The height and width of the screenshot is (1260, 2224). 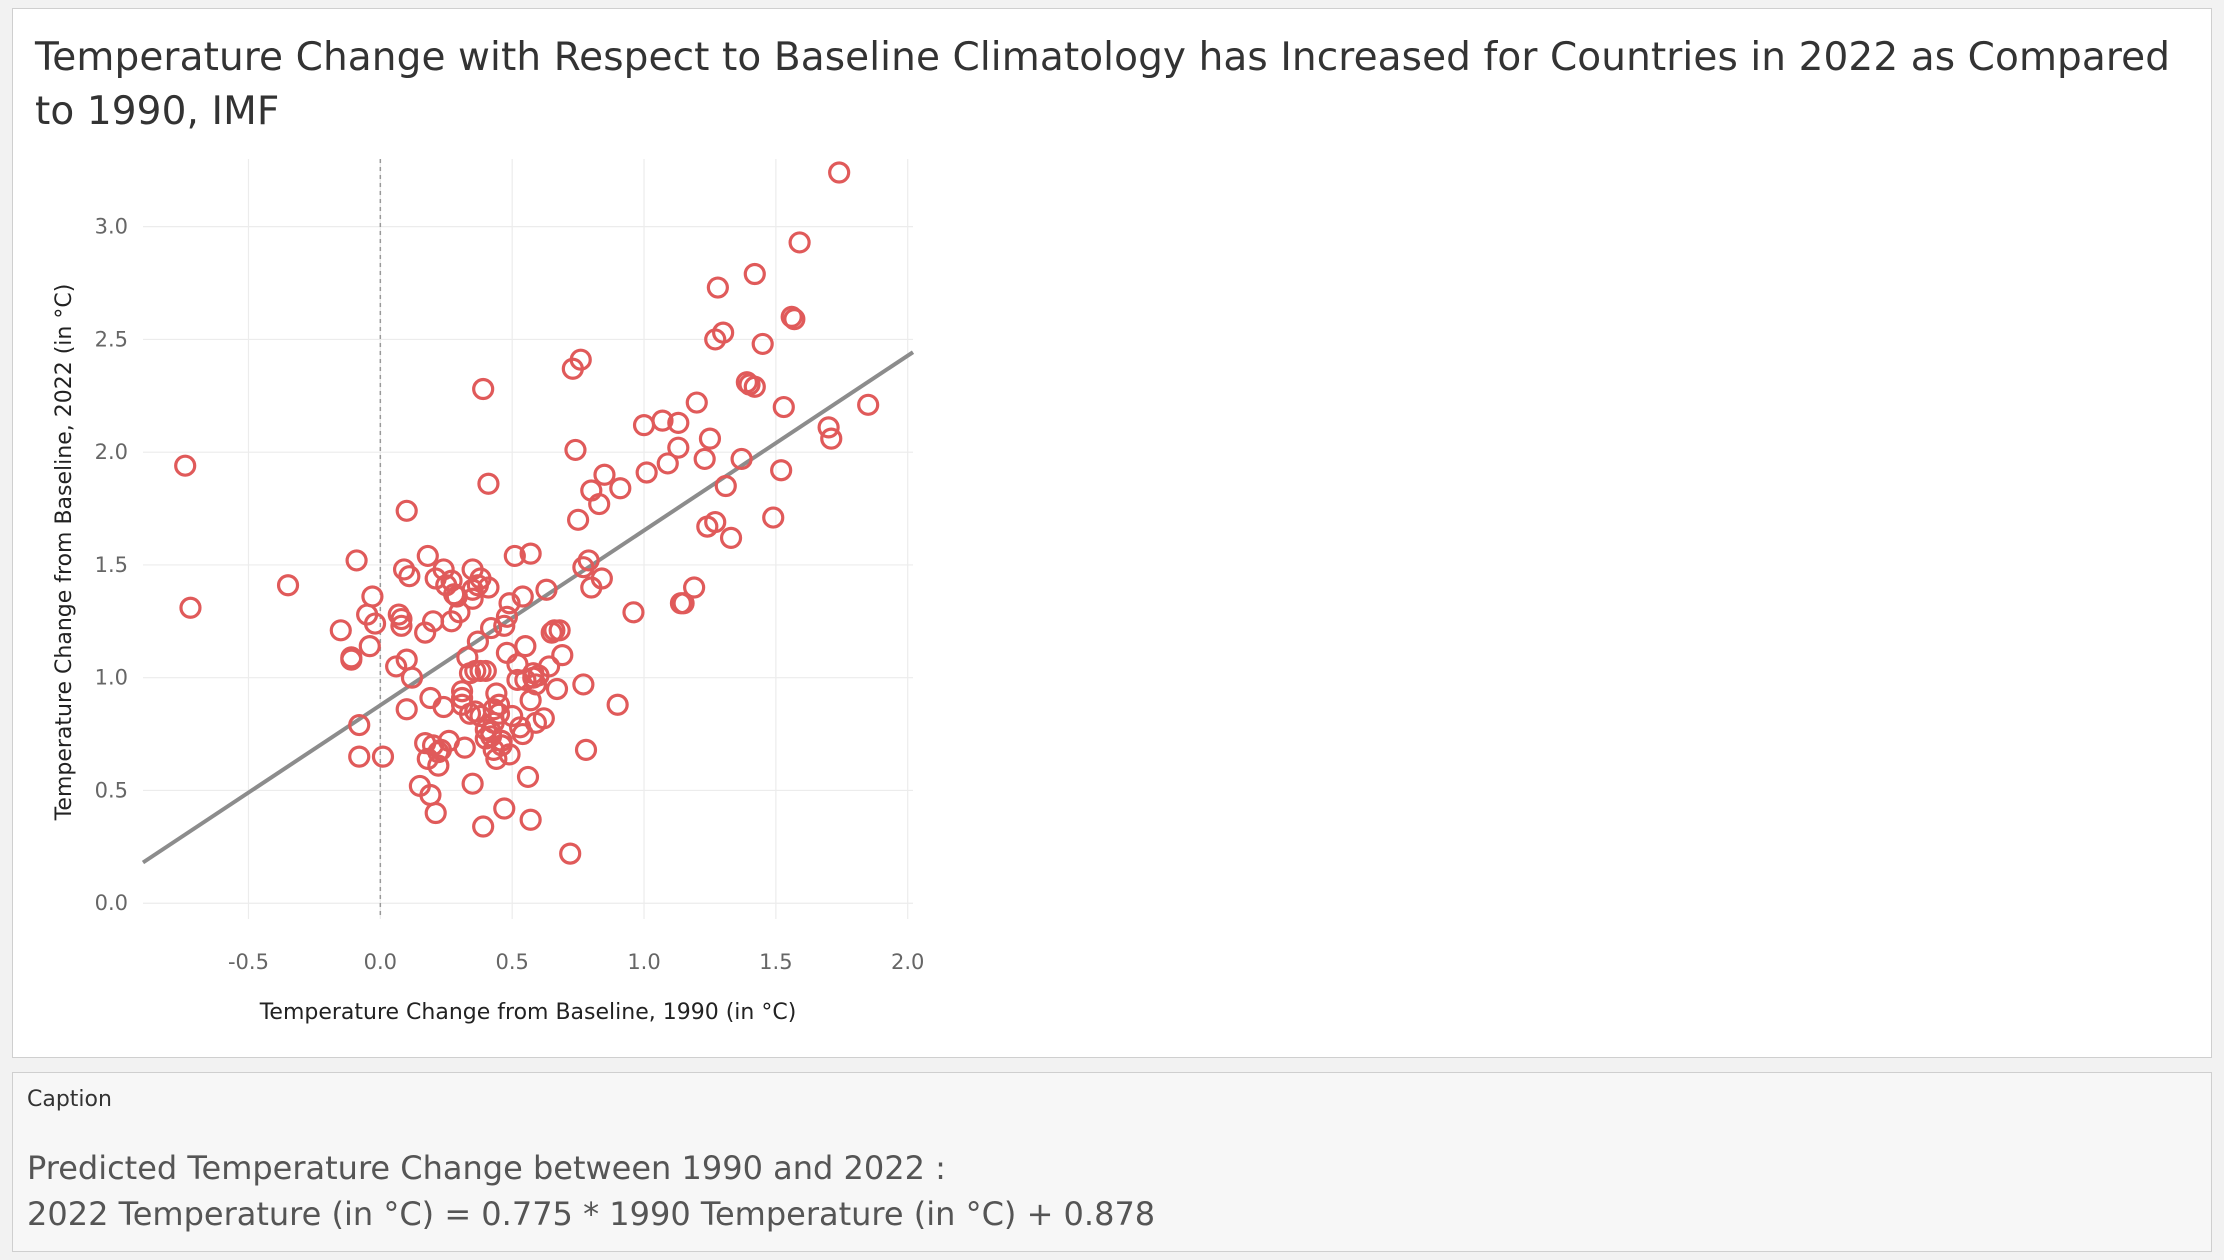 What do you see at coordinates (111, 903) in the screenshot?
I see `y-tick-label: 0.0` at bounding box center [111, 903].